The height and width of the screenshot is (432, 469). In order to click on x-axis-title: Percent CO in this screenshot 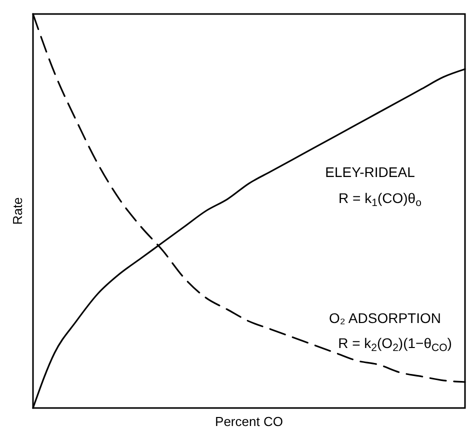, I will do `click(249, 421)`.